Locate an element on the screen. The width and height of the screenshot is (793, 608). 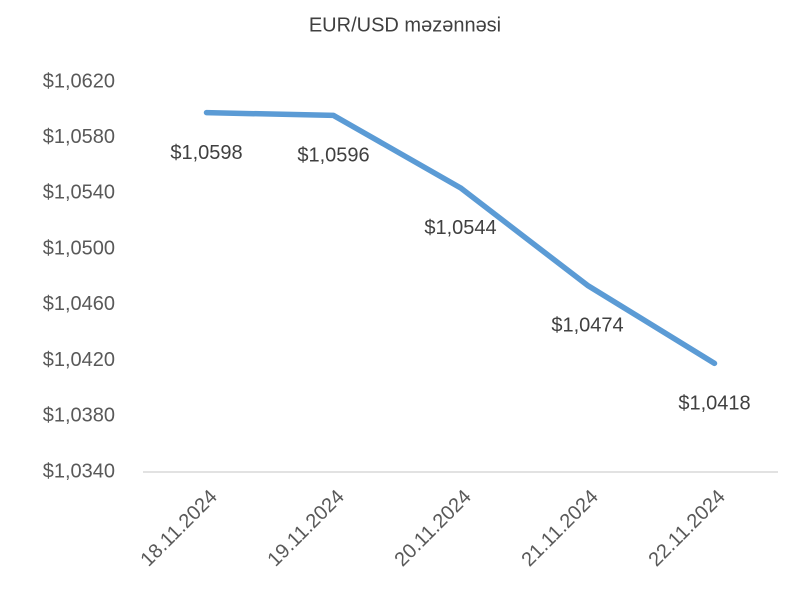
x-tick-label: 21.11.2024 is located at coordinates (559, 528).